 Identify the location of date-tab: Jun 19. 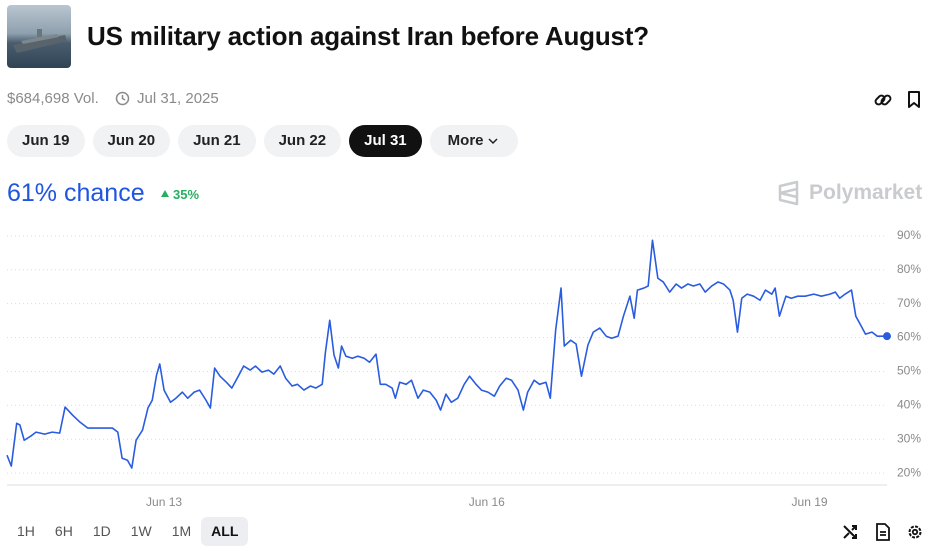
(46, 141).